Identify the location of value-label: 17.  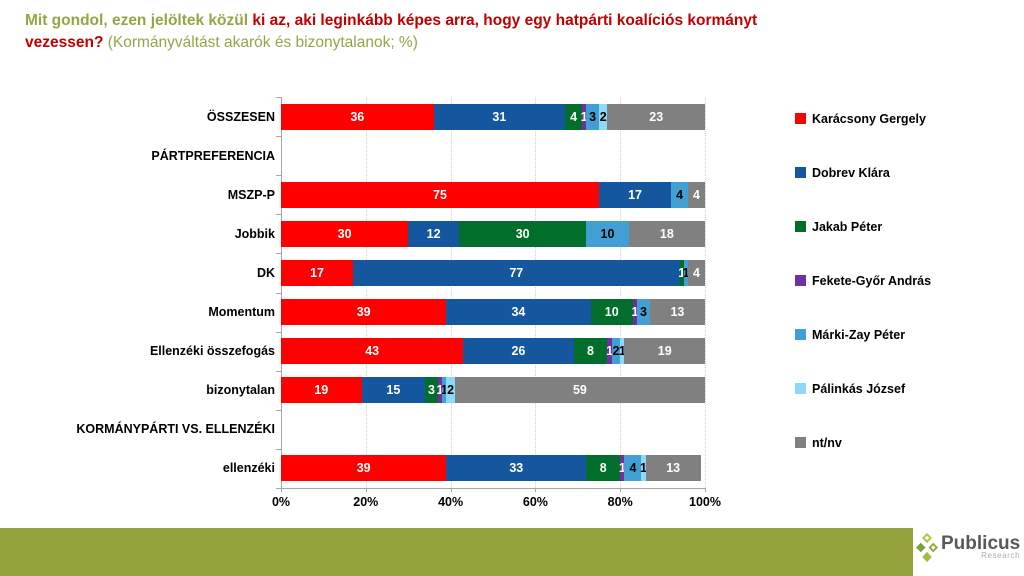
(635, 194).